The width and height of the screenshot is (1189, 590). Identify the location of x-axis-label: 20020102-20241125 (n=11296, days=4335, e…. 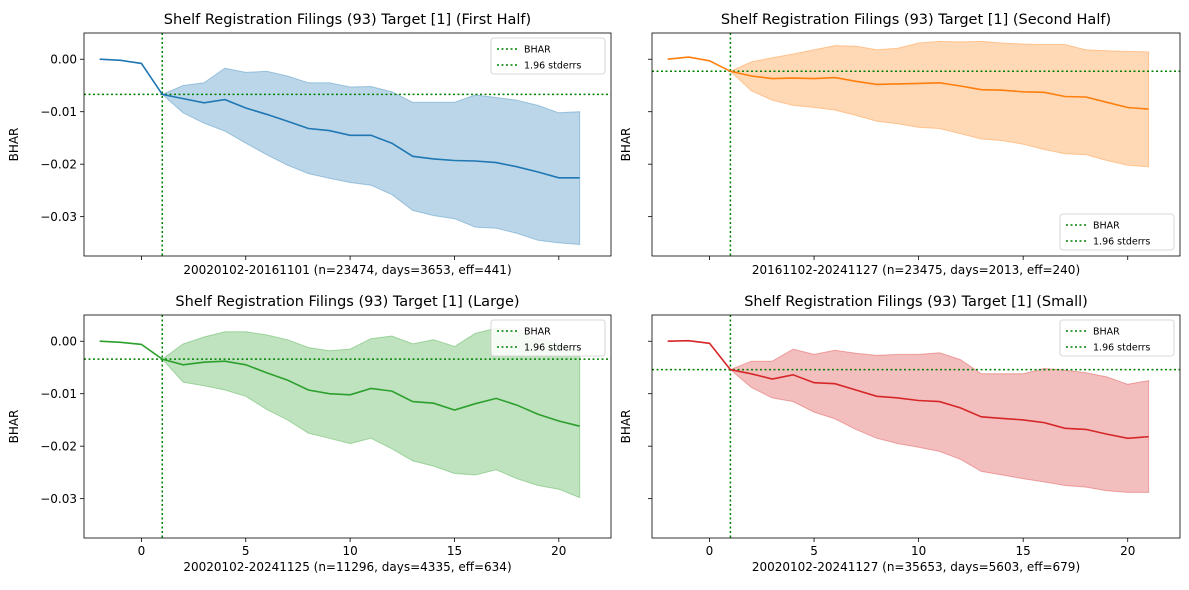
(347, 567).